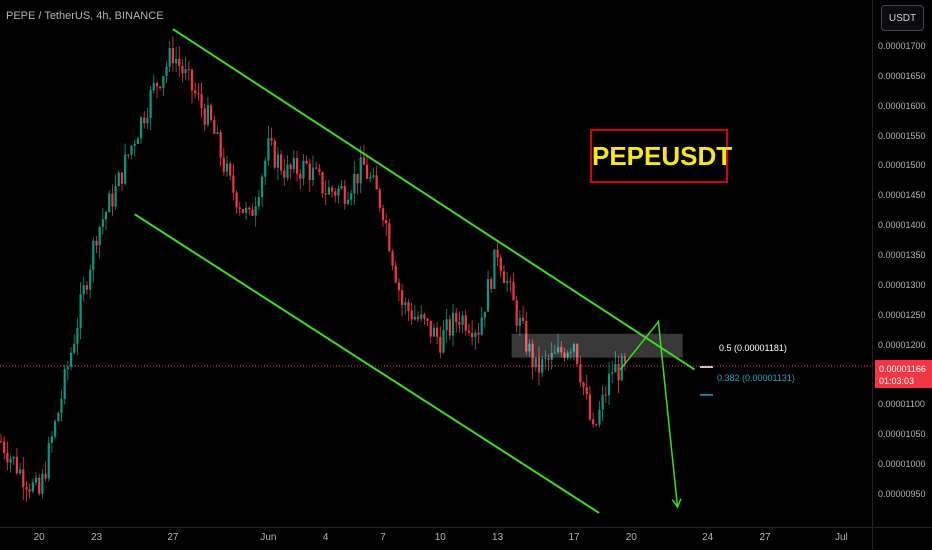  Describe the element at coordinates (85, 16) in the screenshot. I see `chart-title: PEPE / TetherUS, 4h, BINANCE` at that location.